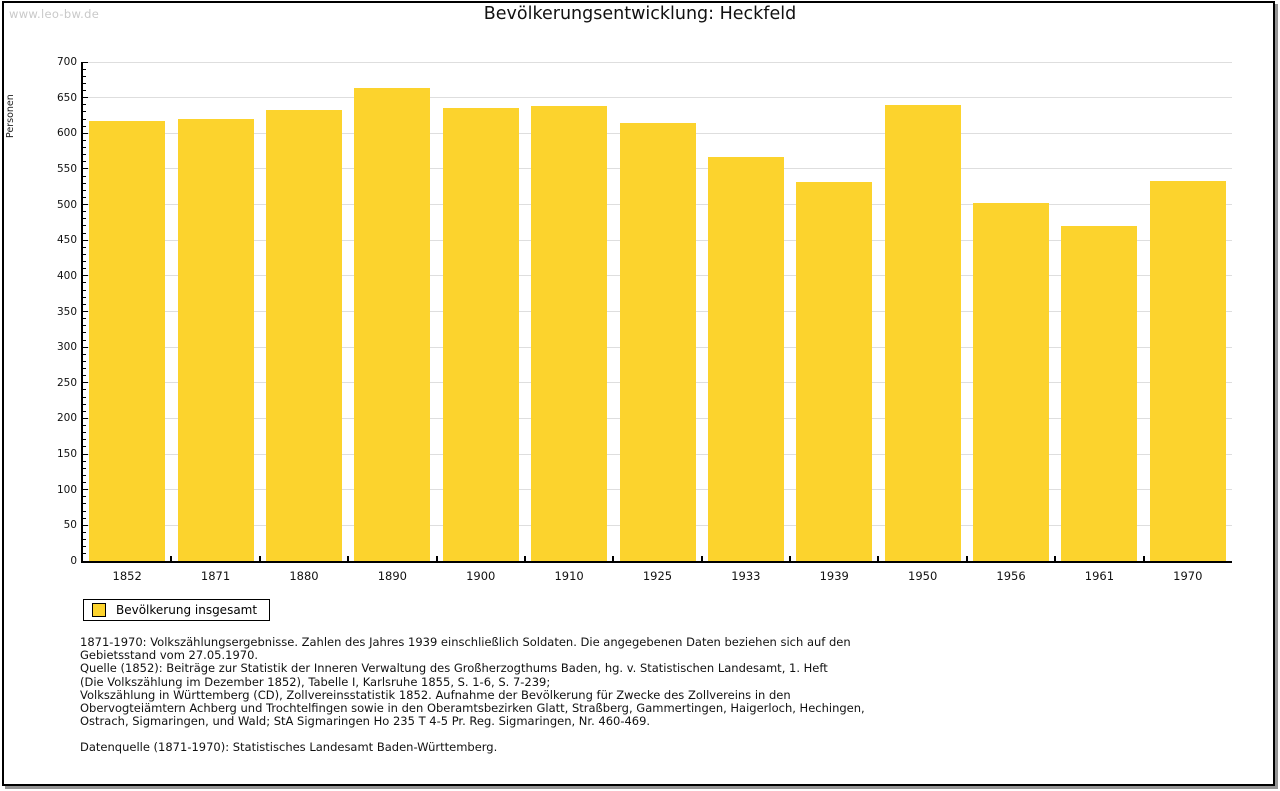  What do you see at coordinates (657, 342) in the screenshot?
I see `bar-1925` at bounding box center [657, 342].